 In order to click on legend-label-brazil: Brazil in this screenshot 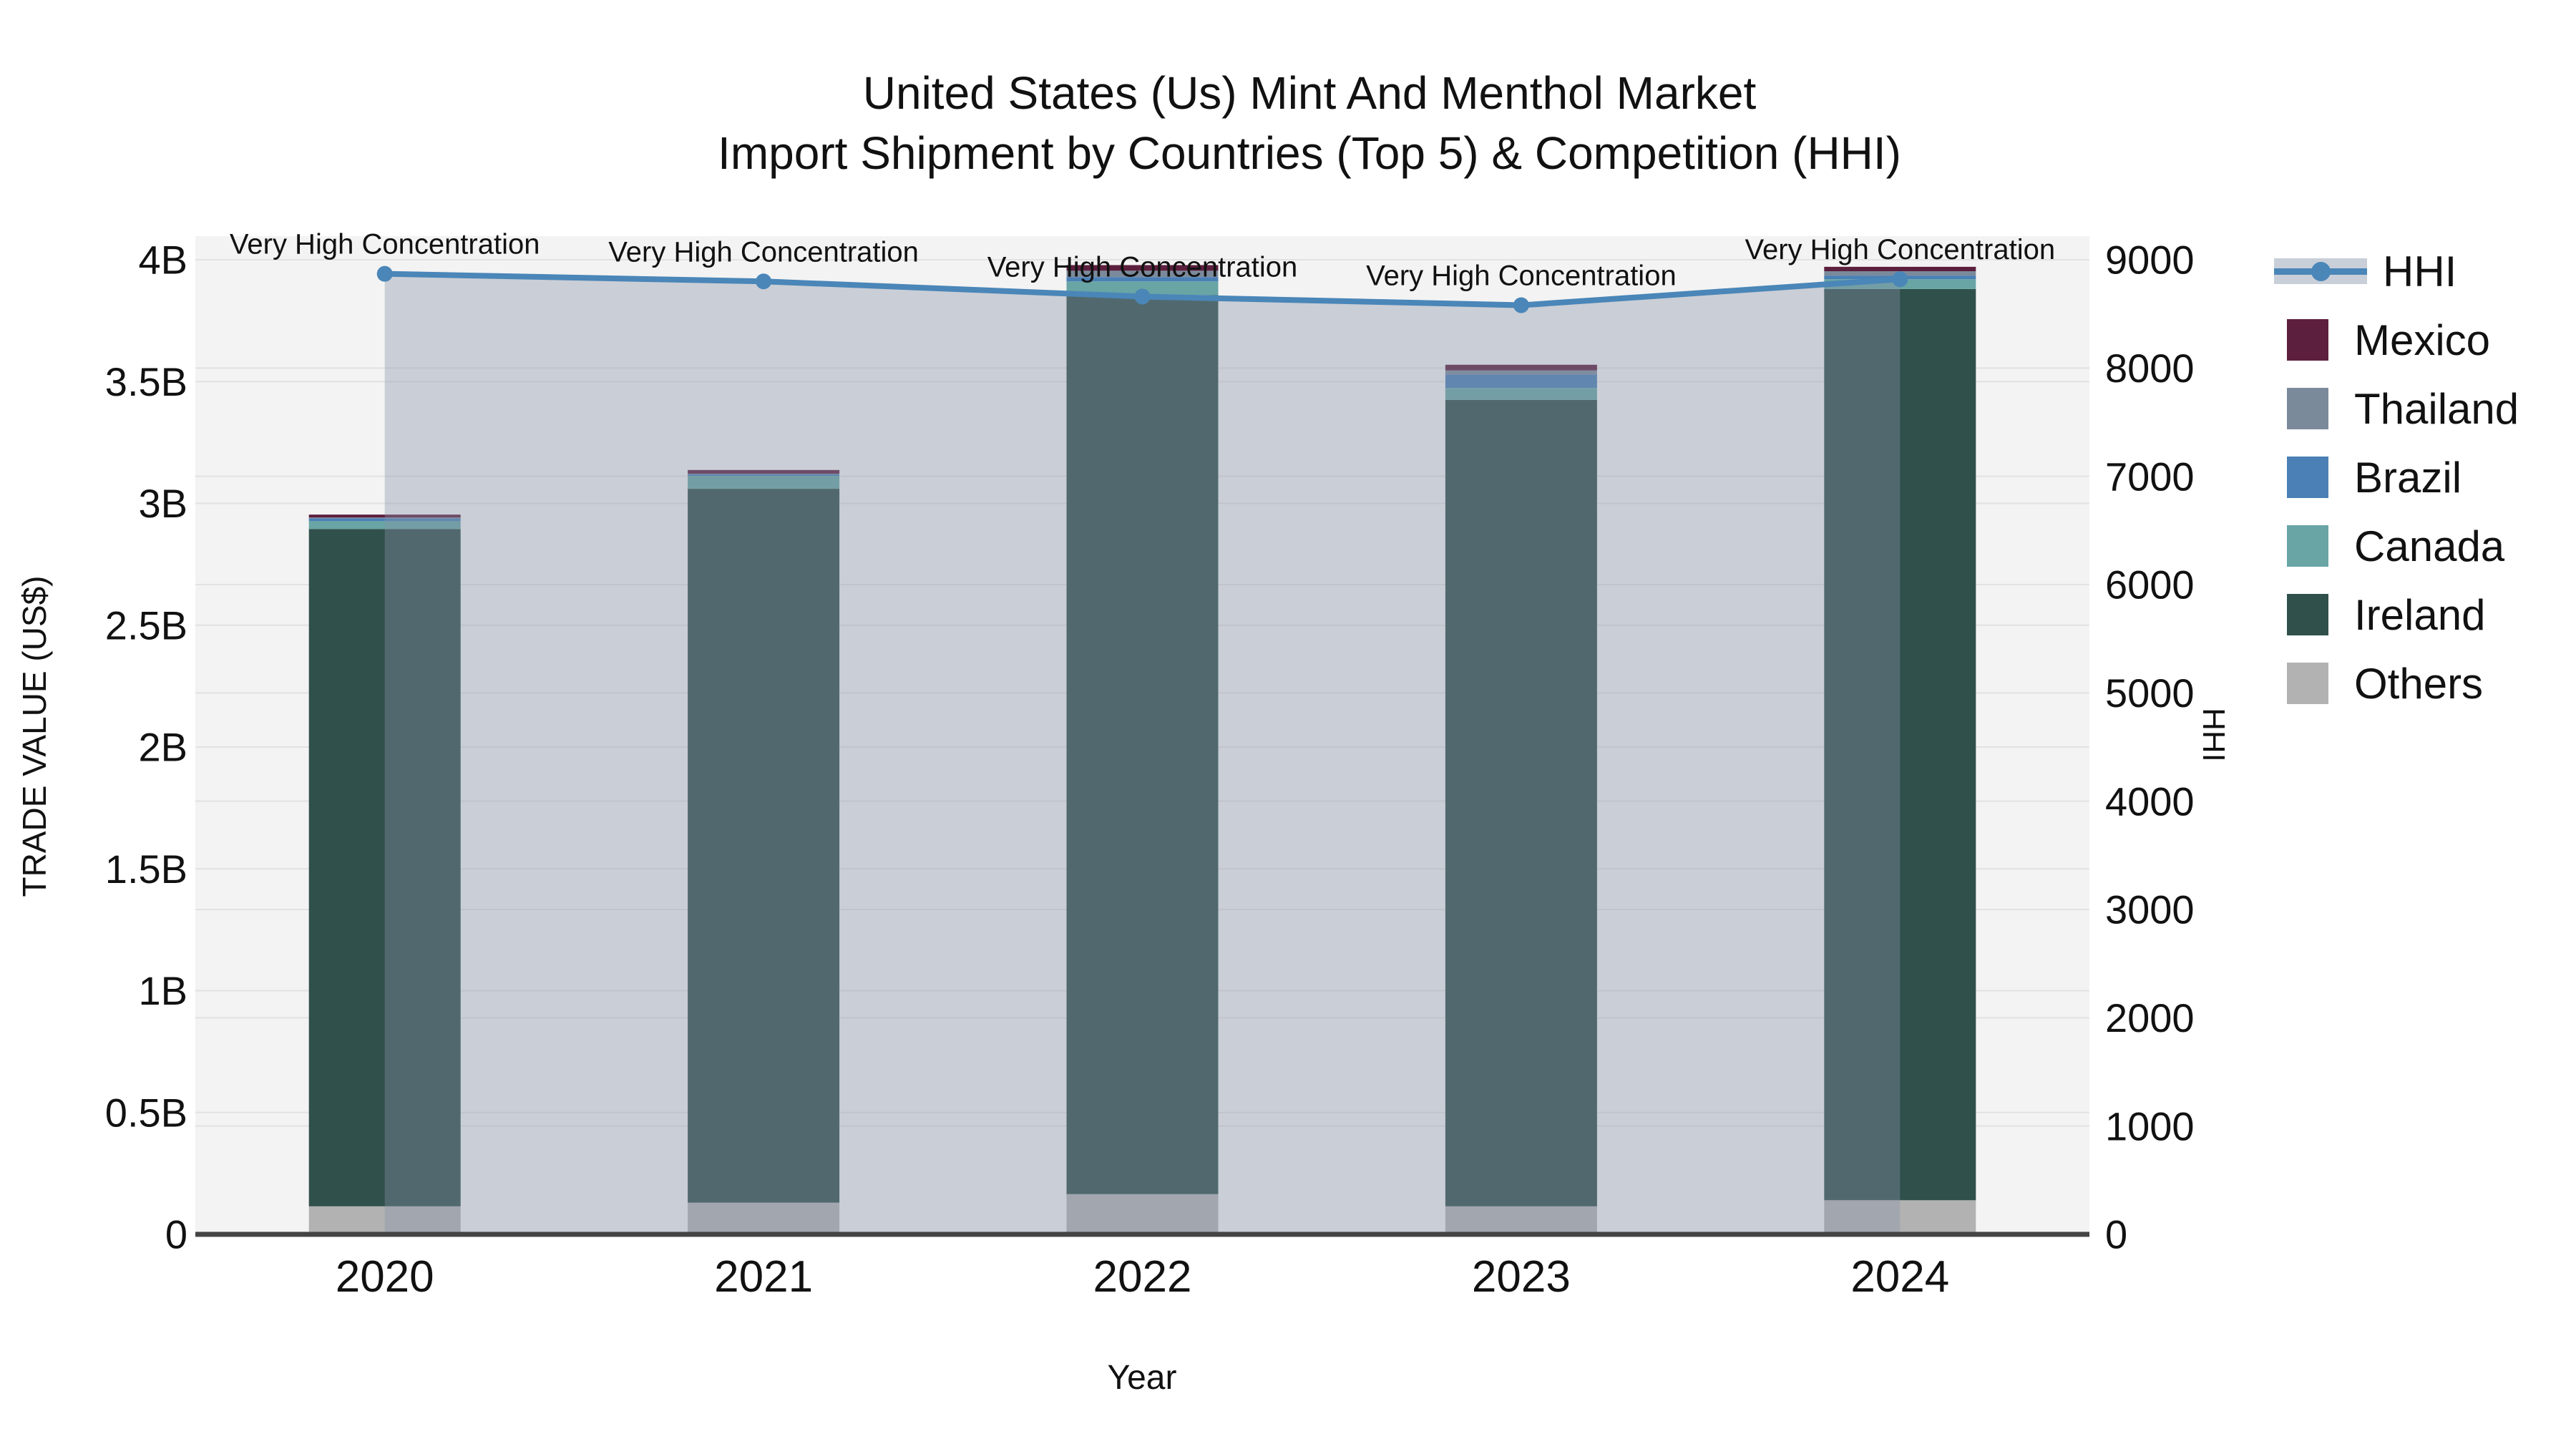, I will do `click(2408, 478)`.